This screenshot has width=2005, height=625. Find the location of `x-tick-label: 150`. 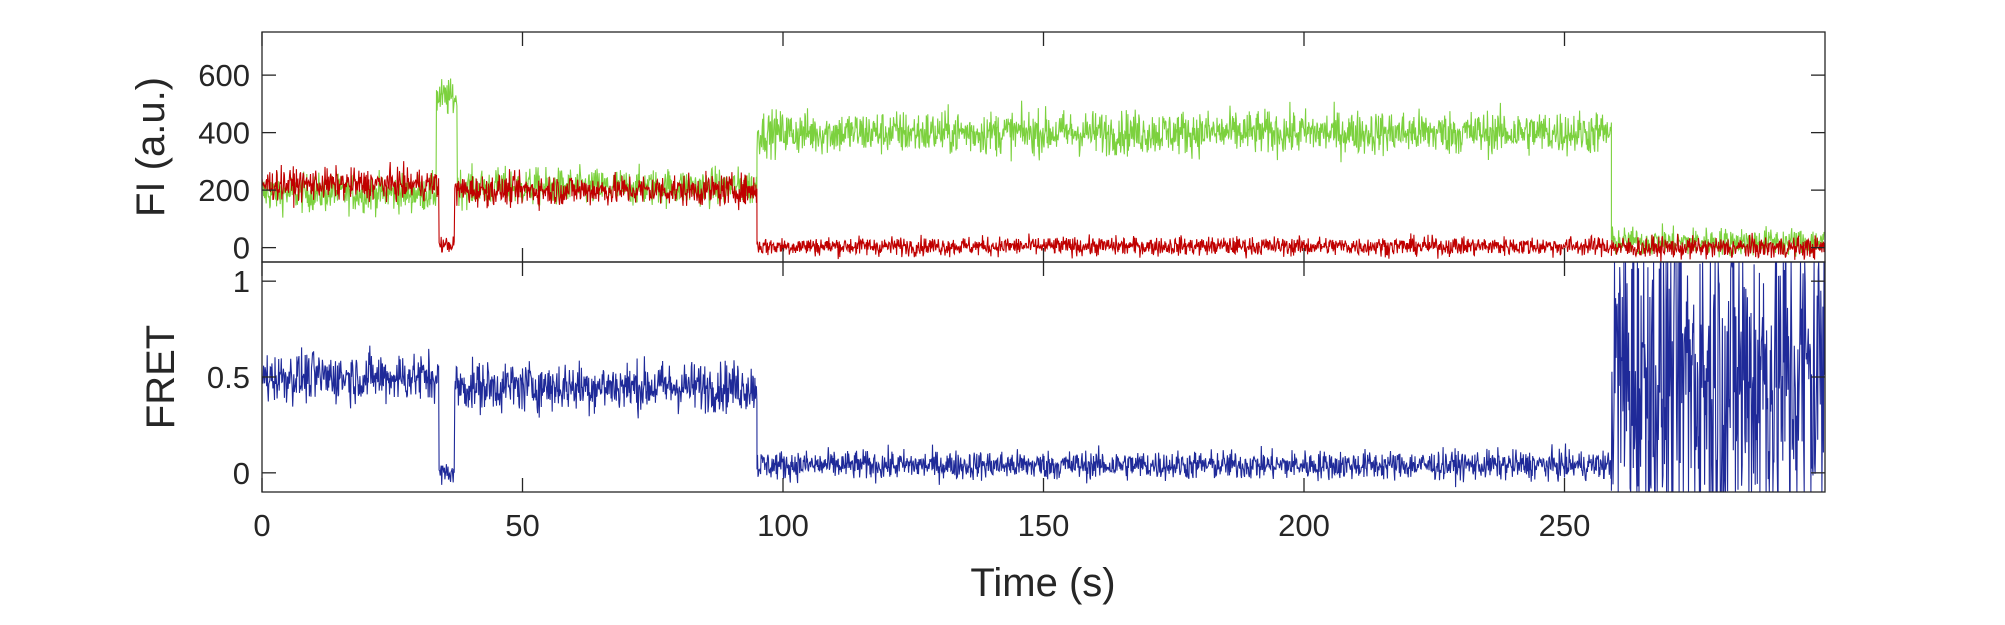

x-tick-label: 150 is located at coordinates (1044, 525).